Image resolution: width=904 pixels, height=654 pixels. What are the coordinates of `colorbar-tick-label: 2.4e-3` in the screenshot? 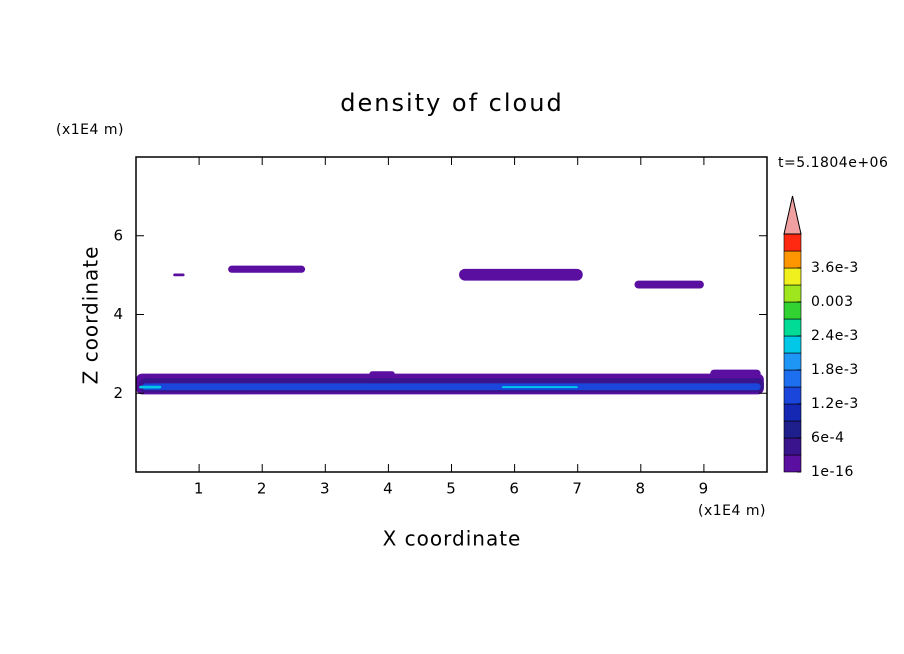 It's located at (835, 336).